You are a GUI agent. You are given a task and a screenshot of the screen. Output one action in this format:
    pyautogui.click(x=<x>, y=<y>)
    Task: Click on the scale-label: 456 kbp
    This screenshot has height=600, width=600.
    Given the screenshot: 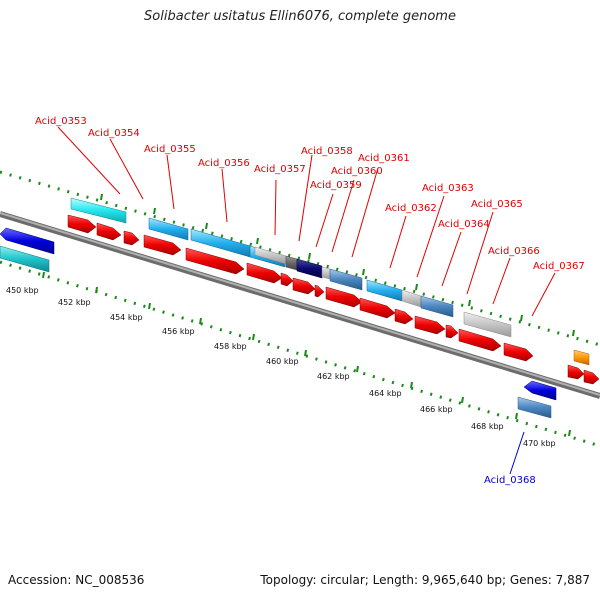 What is the action you would take?
    pyautogui.click(x=178, y=331)
    